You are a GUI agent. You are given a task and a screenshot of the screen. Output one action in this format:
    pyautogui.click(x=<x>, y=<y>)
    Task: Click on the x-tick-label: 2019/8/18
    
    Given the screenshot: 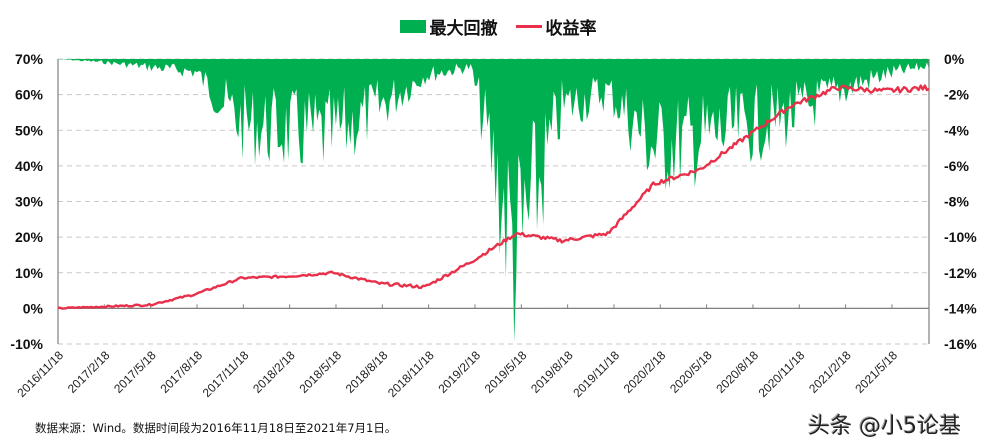 What is the action you would take?
    pyautogui.click(x=552, y=372)
    